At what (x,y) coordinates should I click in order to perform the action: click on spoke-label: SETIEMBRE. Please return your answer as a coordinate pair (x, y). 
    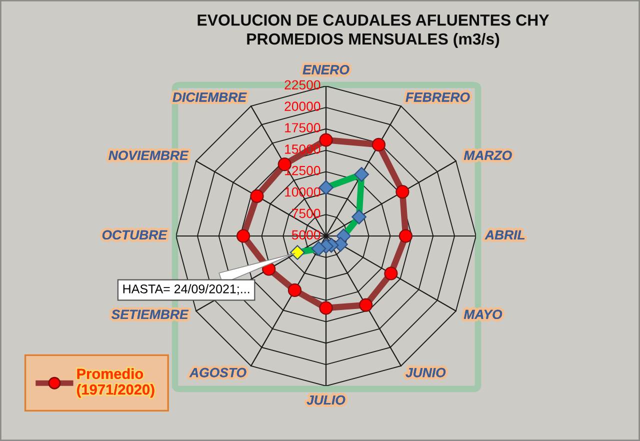
    Looking at the image, I should click on (150, 315).